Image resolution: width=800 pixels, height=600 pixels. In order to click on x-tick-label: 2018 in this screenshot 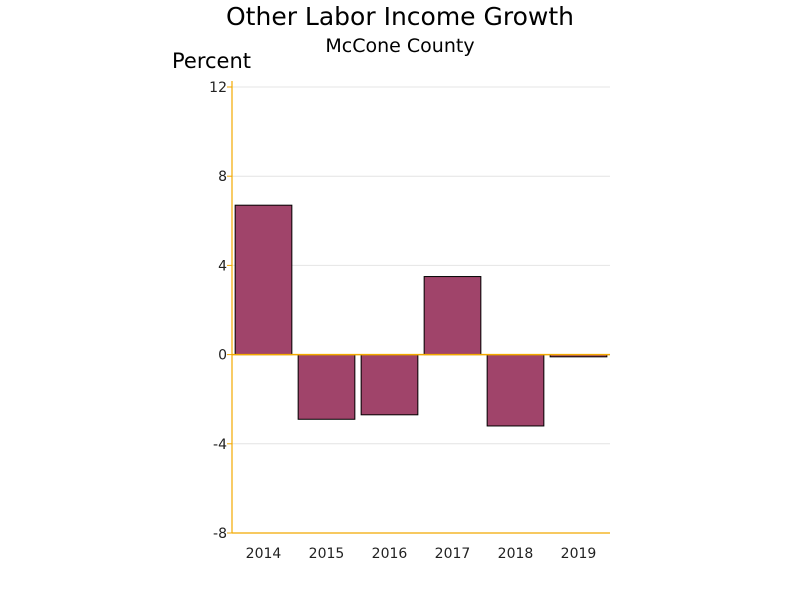, I will do `click(516, 554)`.